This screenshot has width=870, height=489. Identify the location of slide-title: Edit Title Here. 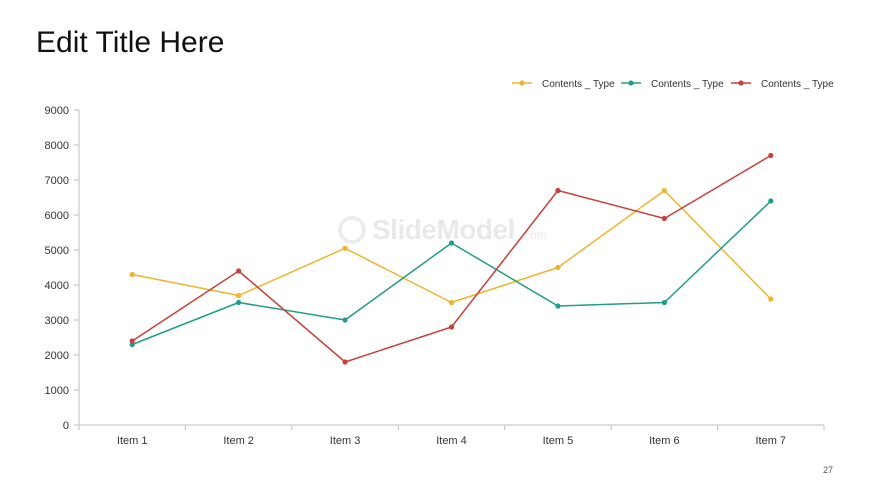
(130, 42).